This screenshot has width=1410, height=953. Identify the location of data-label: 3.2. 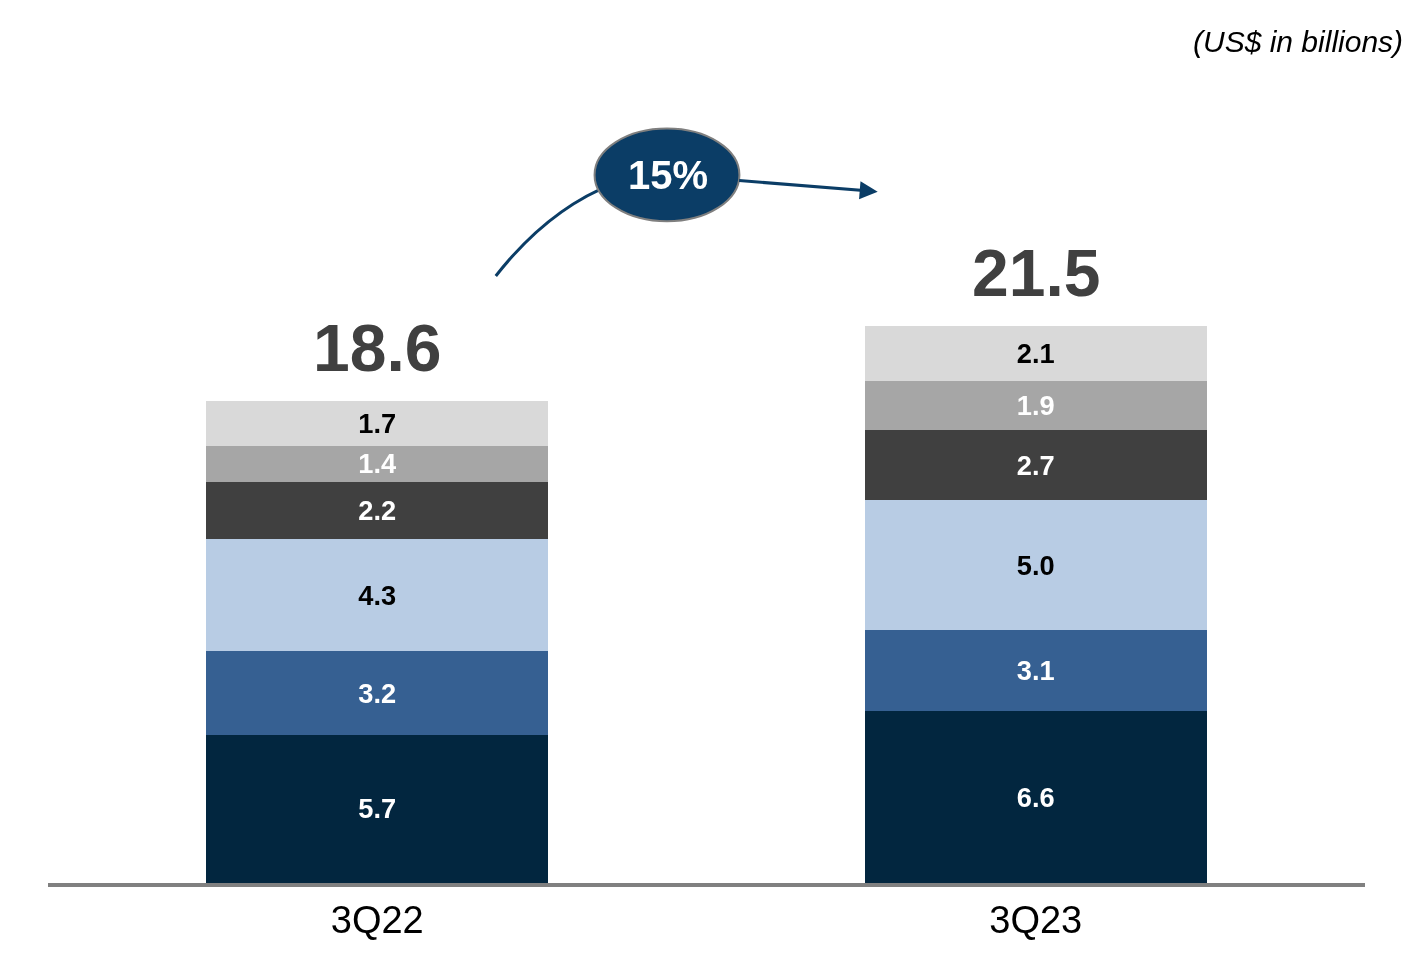
(377, 693).